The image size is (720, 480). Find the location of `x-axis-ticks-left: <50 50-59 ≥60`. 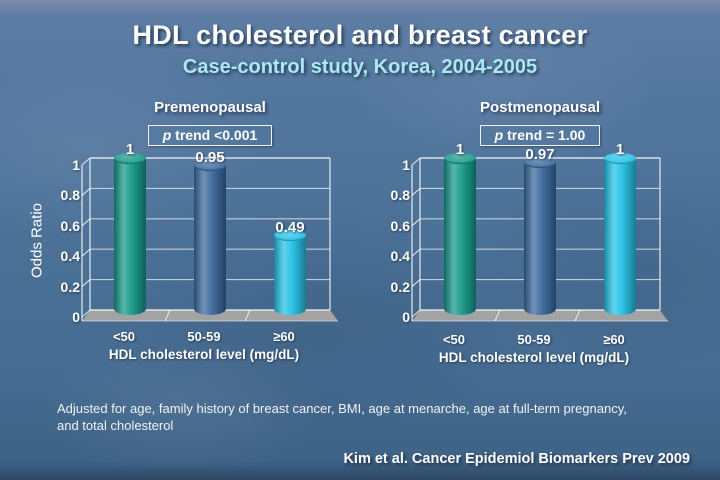

x-axis-ticks-left: <50 50-59 ≥60 is located at coordinates (210, 337).